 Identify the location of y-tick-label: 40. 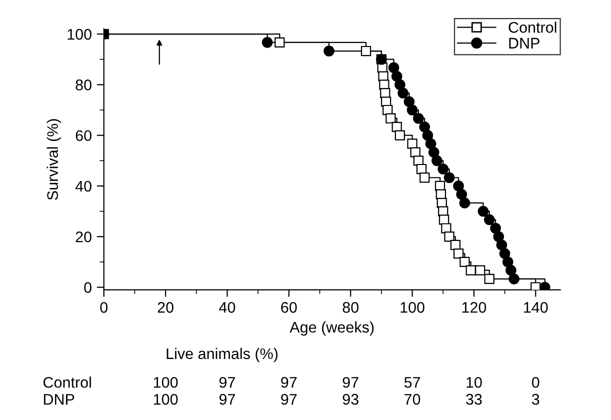
(83, 186).